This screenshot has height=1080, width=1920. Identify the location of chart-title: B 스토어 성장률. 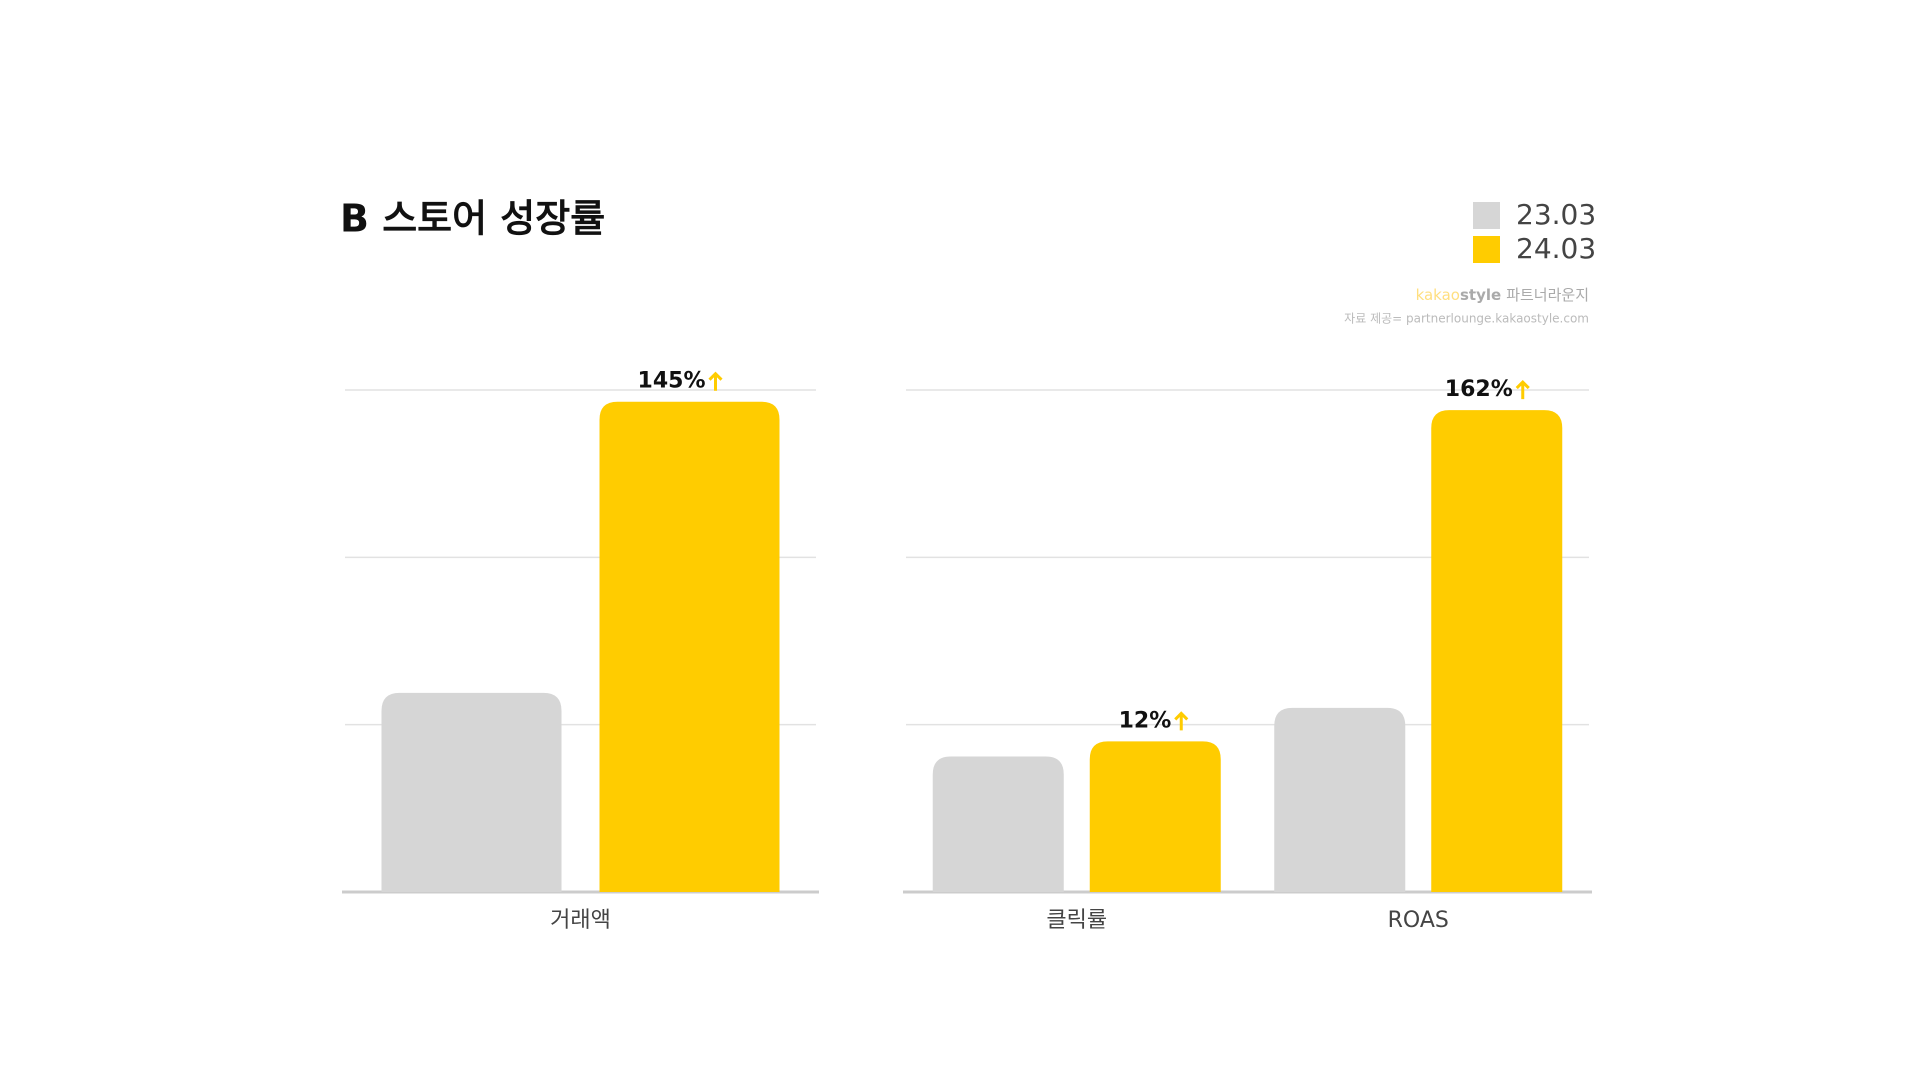
(472, 219).